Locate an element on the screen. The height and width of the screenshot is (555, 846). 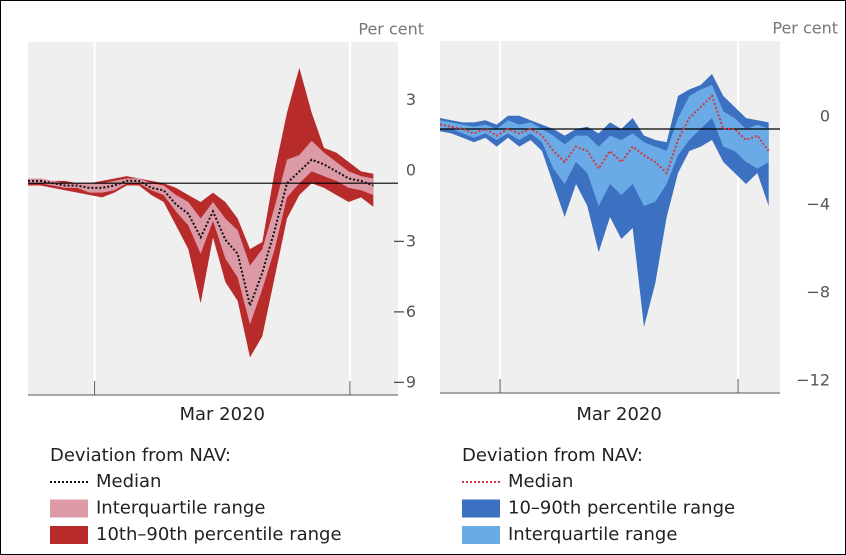
y-tick-label: −6 is located at coordinates (404, 311).